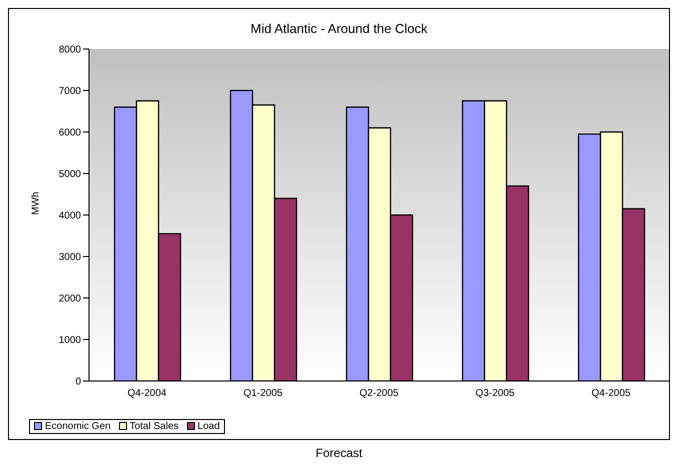 This screenshot has height=468, width=678. I want to click on y-tick-label: 7000, so click(70, 92).